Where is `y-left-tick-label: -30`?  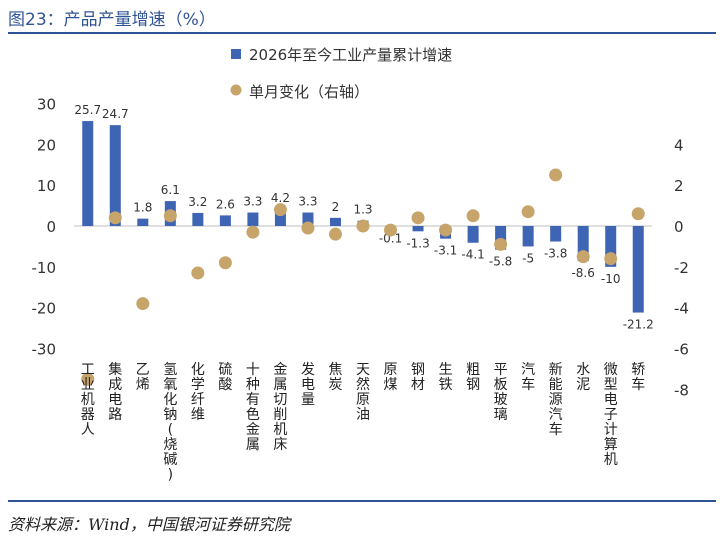
y-left-tick-label: -30 is located at coordinates (44, 350).